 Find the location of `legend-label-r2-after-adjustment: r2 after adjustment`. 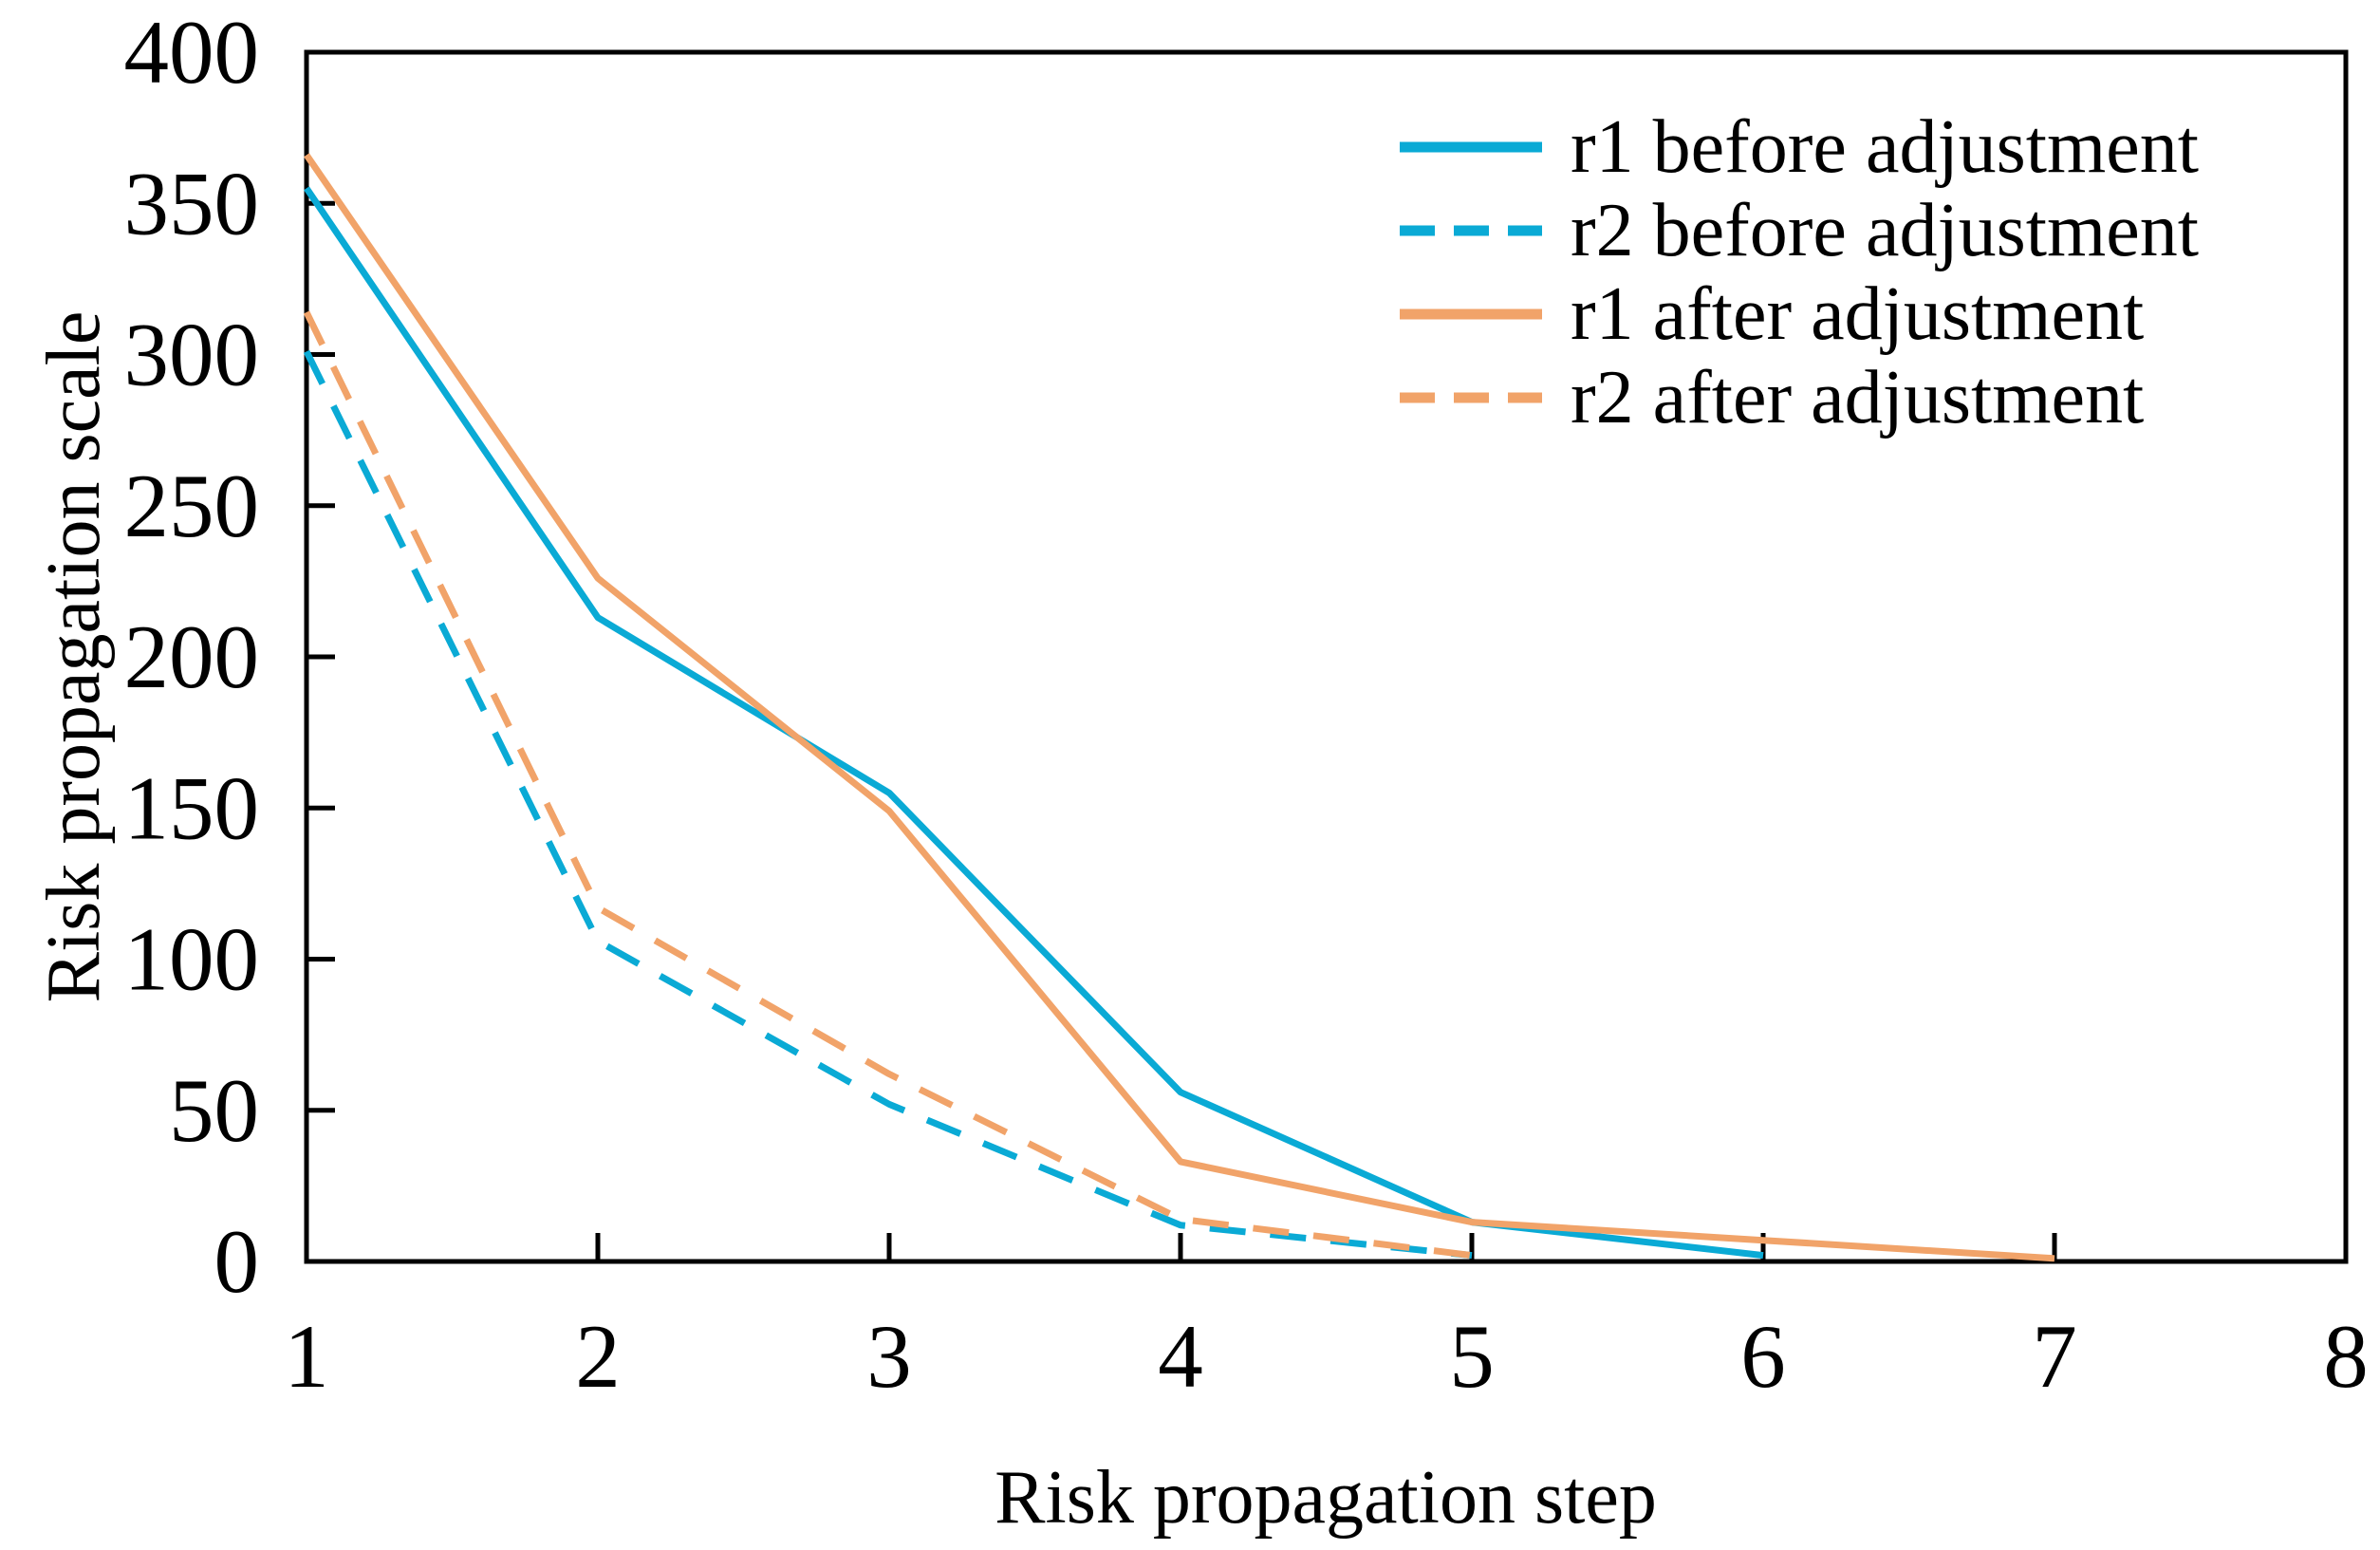

legend-label-r2-after-adjustment: r2 after adjustment is located at coordinates (1858, 397).